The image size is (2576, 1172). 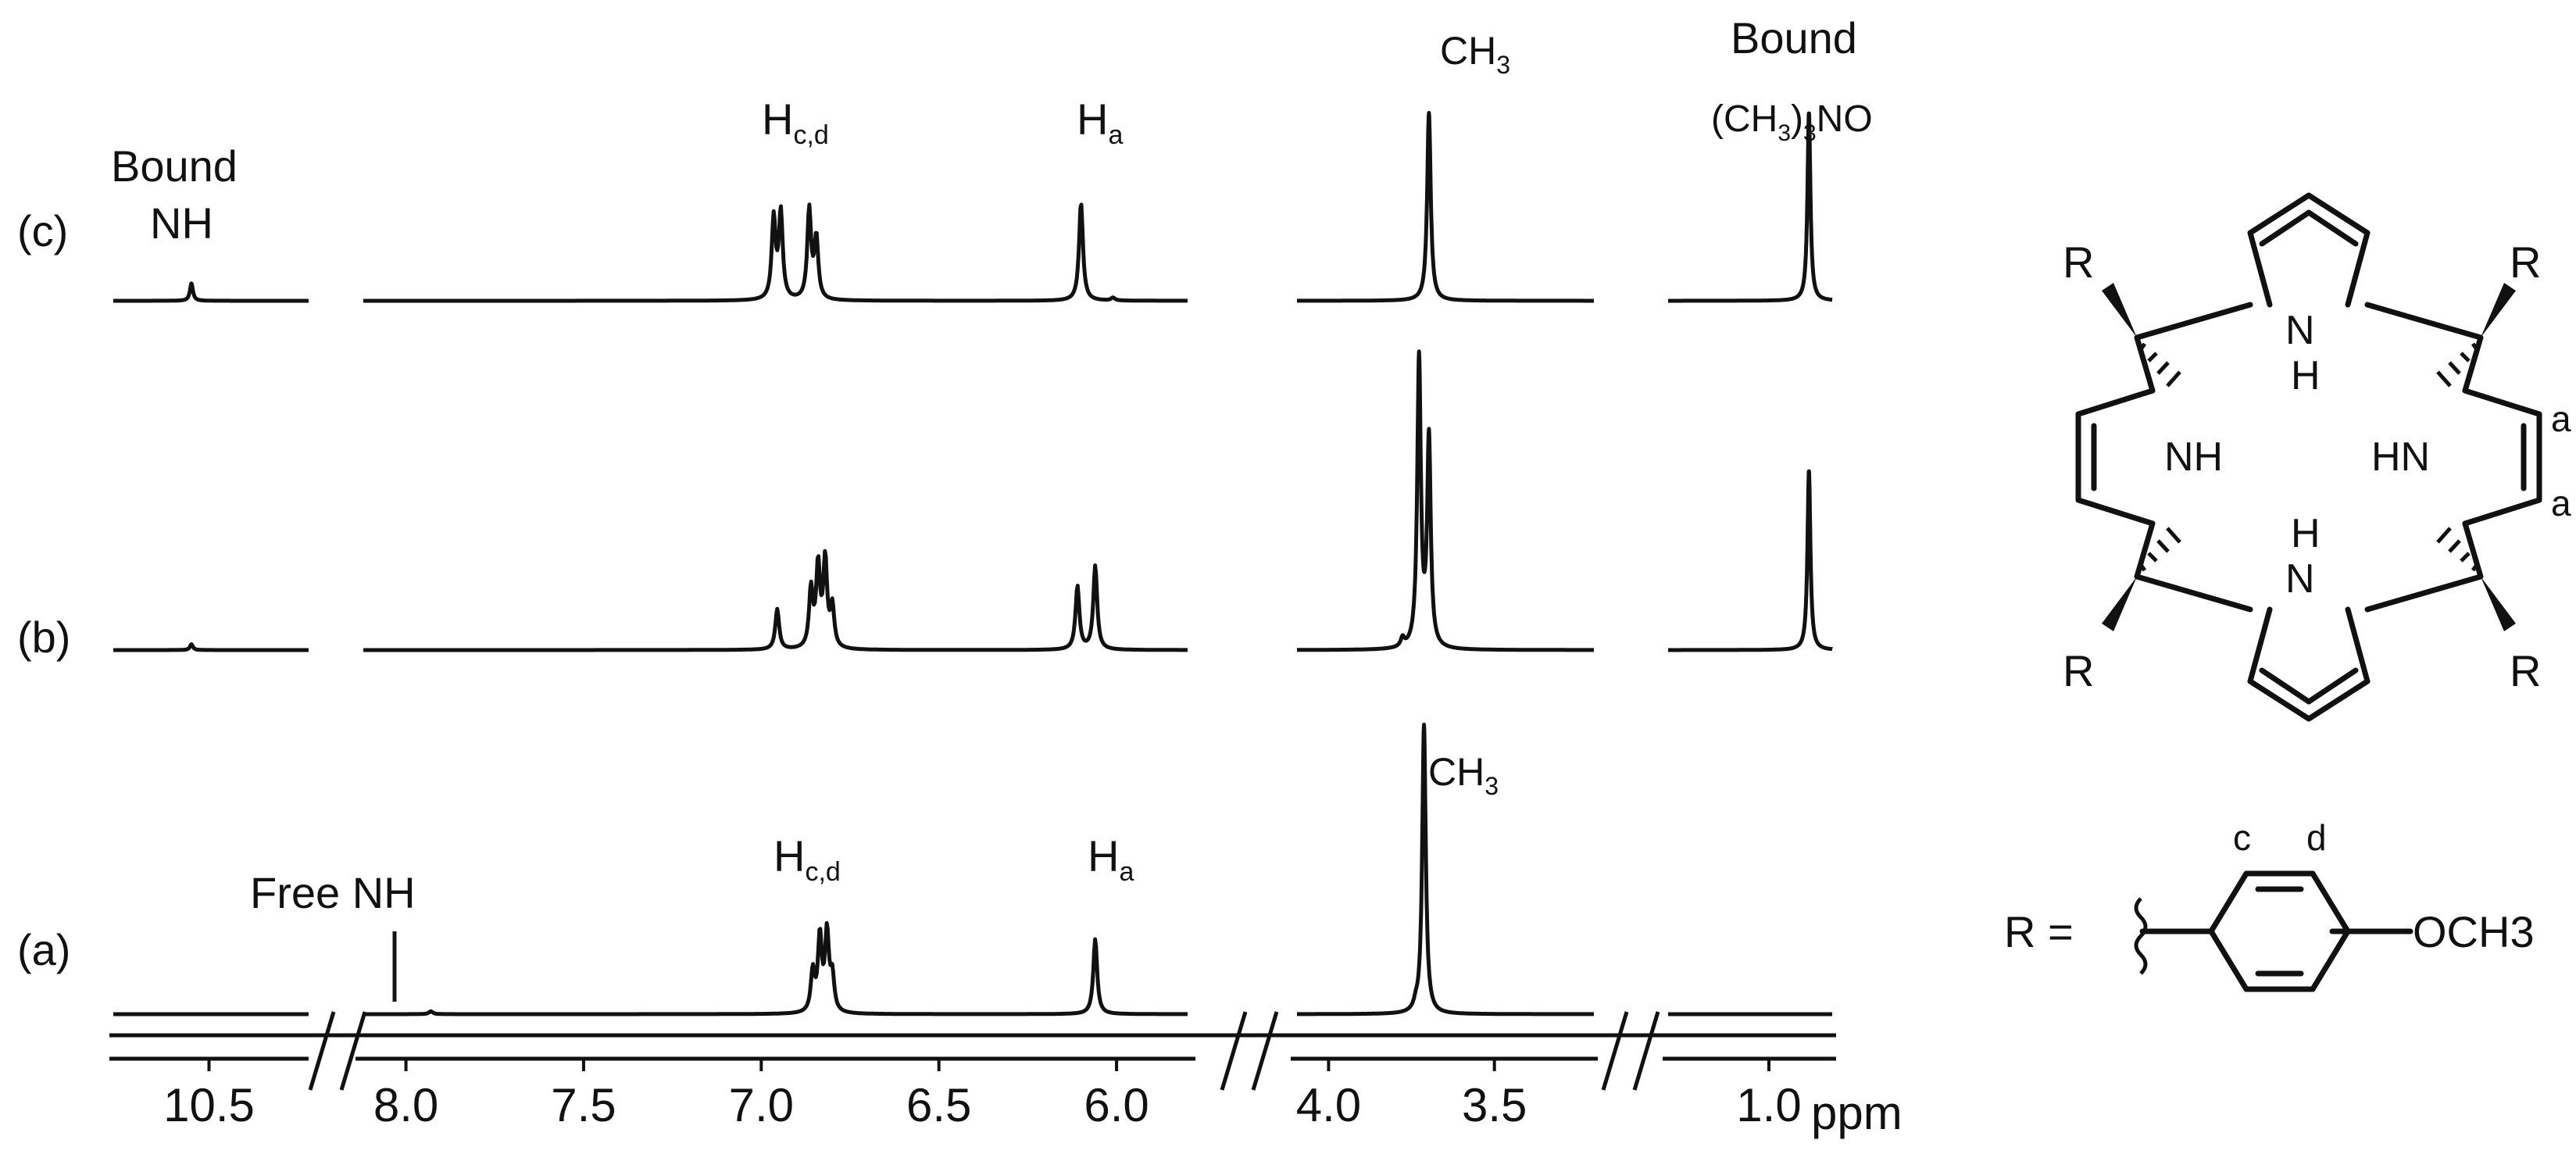 I want to click on struct-r-equals: R =, so click(x=2039, y=931).